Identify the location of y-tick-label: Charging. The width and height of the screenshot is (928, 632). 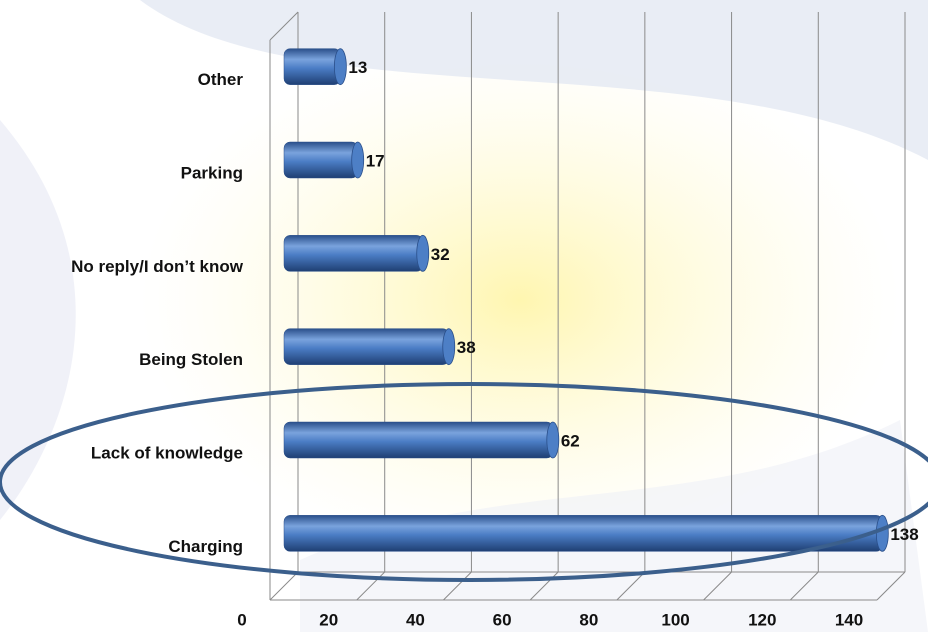
(205, 546).